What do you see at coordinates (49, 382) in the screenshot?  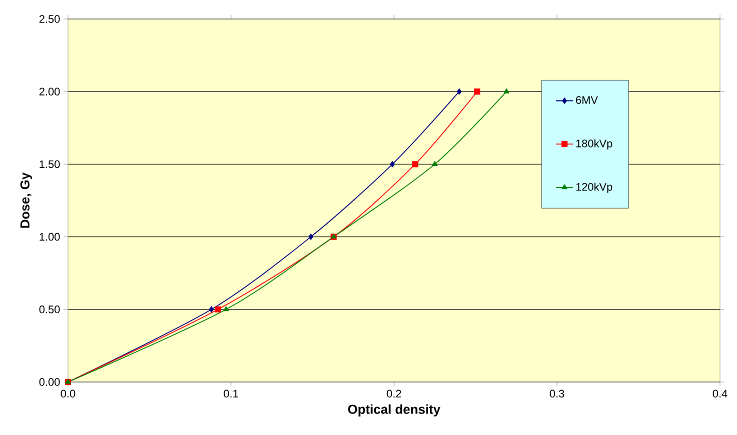 I see `y-tick-label: 0.00` at bounding box center [49, 382].